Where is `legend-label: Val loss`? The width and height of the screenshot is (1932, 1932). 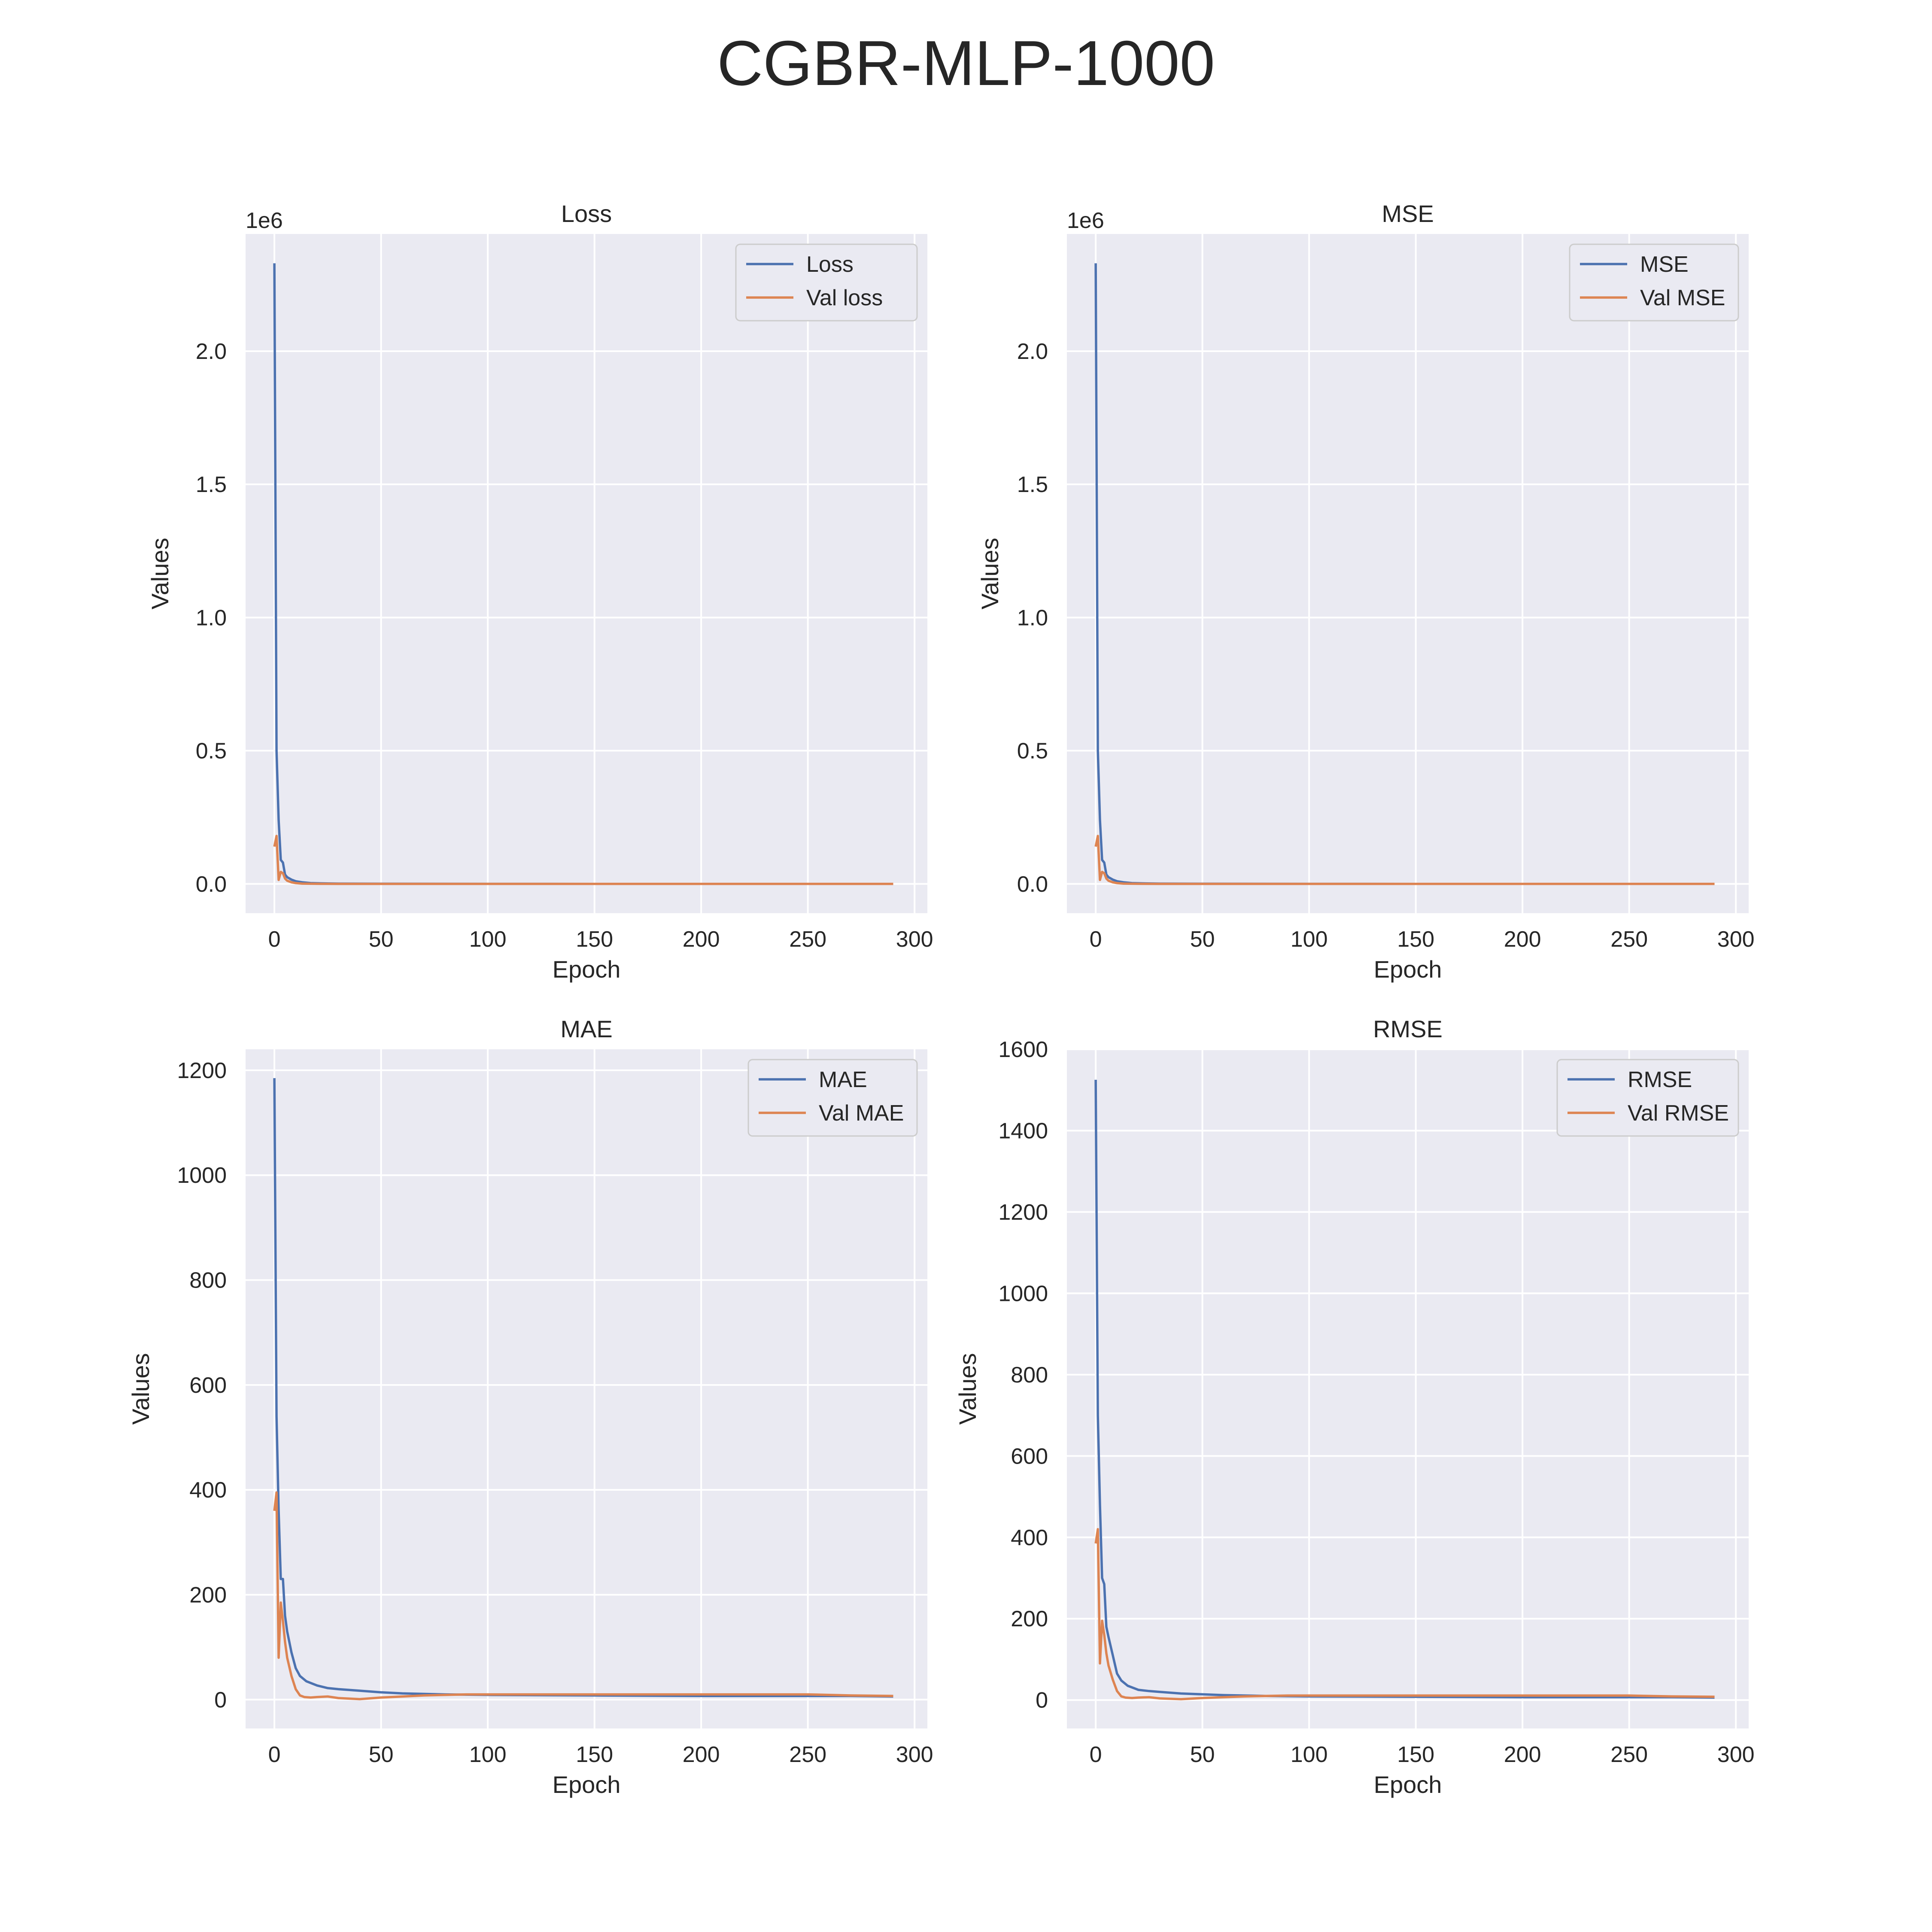 legend-label: Val loss is located at coordinates (845, 298).